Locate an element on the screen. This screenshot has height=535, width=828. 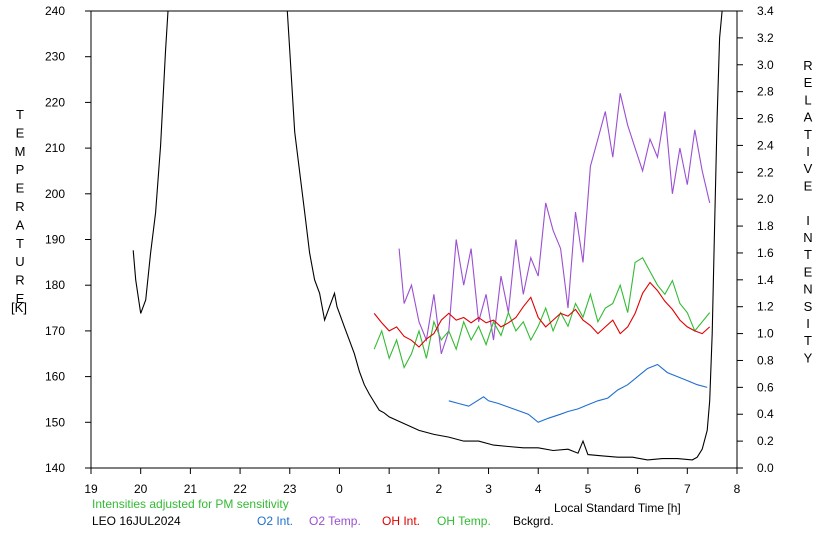
legend-item-bckgrd: Bckgrd. is located at coordinates (533, 521).